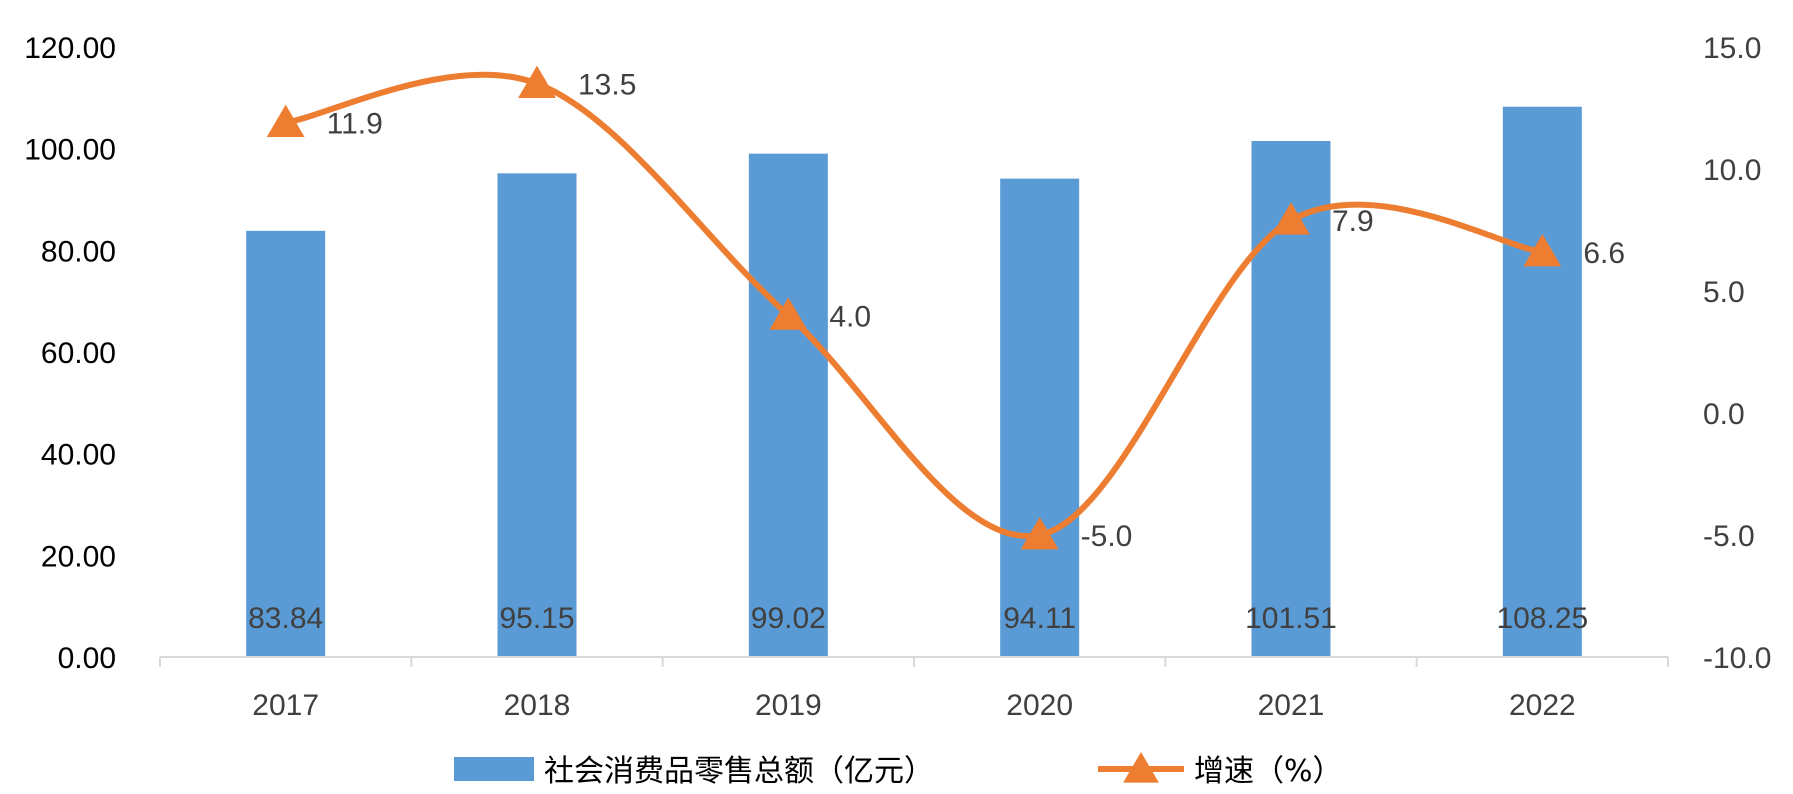 The height and width of the screenshot is (794, 1793). What do you see at coordinates (285, 618) in the screenshot?
I see `bar-data-label: 83.84` at bounding box center [285, 618].